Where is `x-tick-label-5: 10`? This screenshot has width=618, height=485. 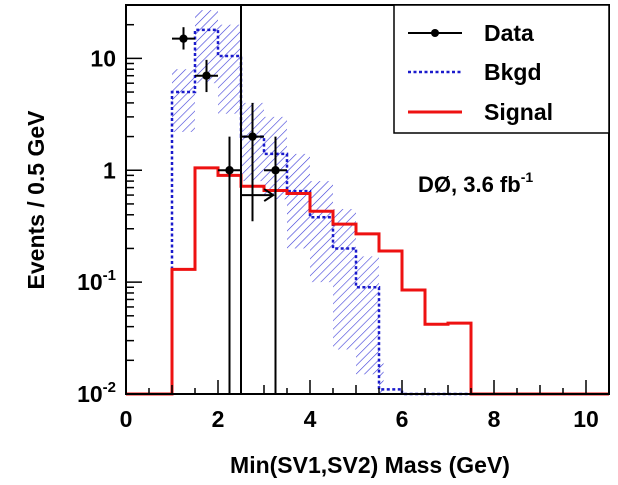
x-tick-label-5: 10 is located at coordinates (586, 419).